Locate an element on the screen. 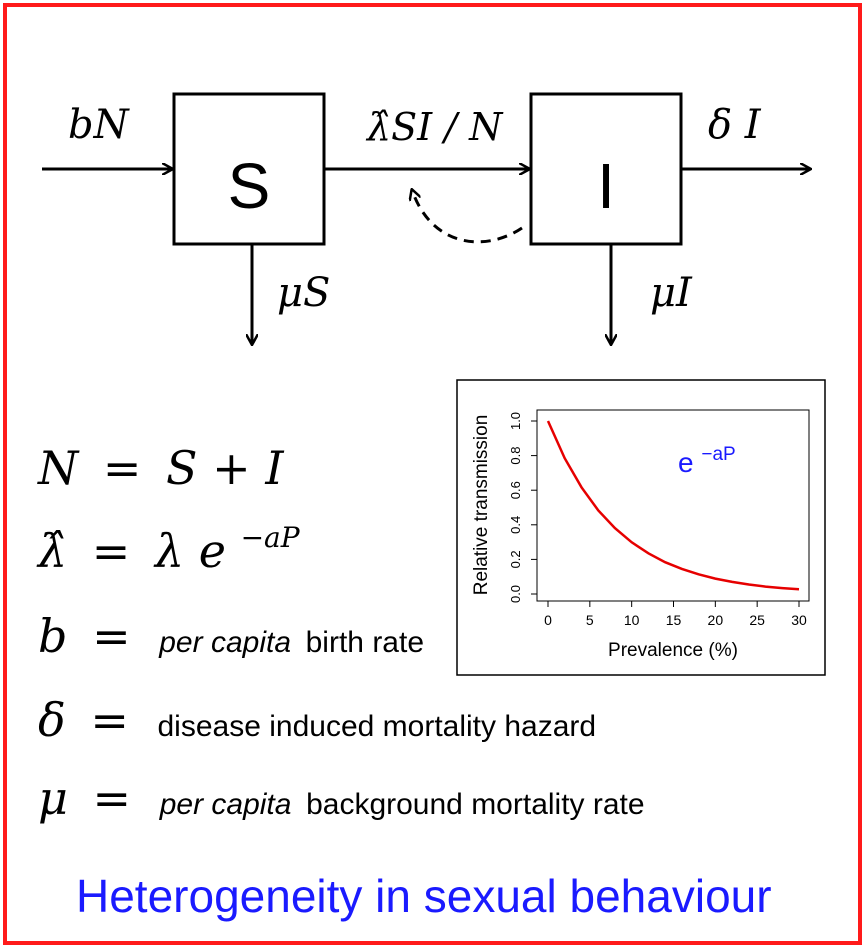  definition-mu-symbol: μ is located at coordinates (53, 798).